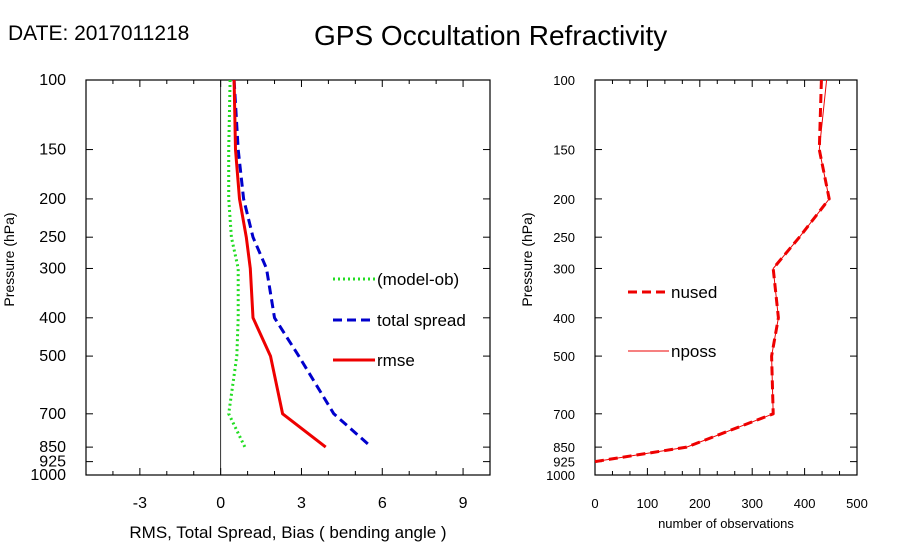 The width and height of the screenshot is (900, 560). What do you see at coordinates (279, 264) in the screenshot?
I see `series-line-rmse` at bounding box center [279, 264].